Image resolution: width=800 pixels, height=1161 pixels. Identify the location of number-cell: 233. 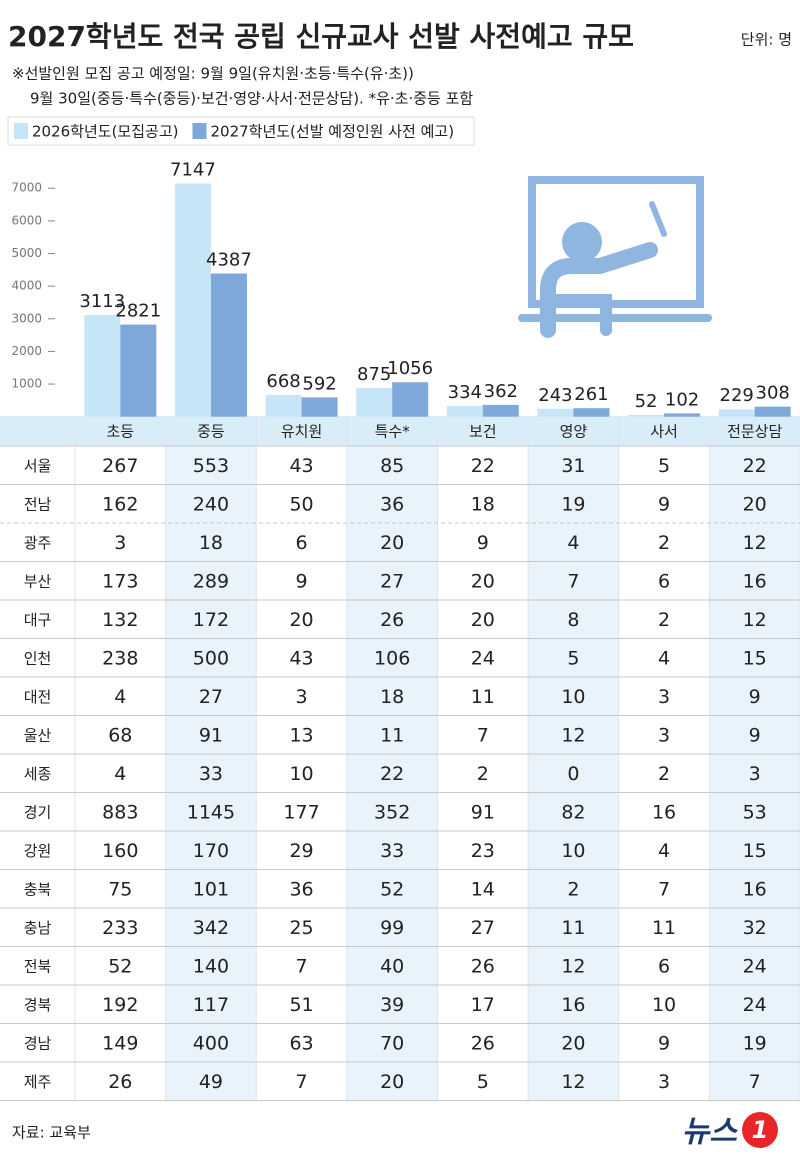
(120, 928).